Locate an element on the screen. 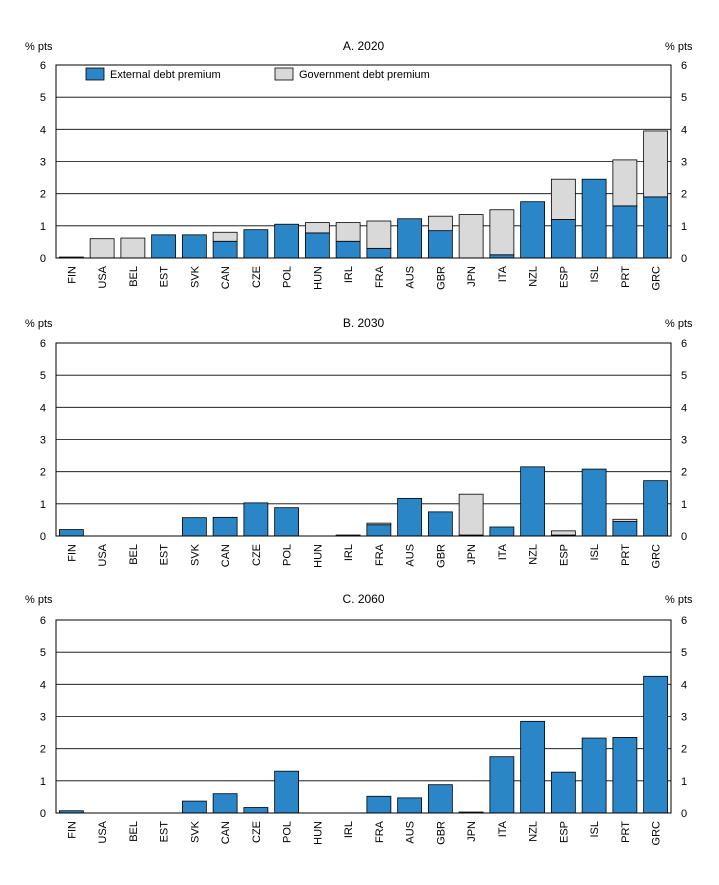 This screenshot has height=885, width=719. y-tick-label-left: 1 is located at coordinates (43, 505).